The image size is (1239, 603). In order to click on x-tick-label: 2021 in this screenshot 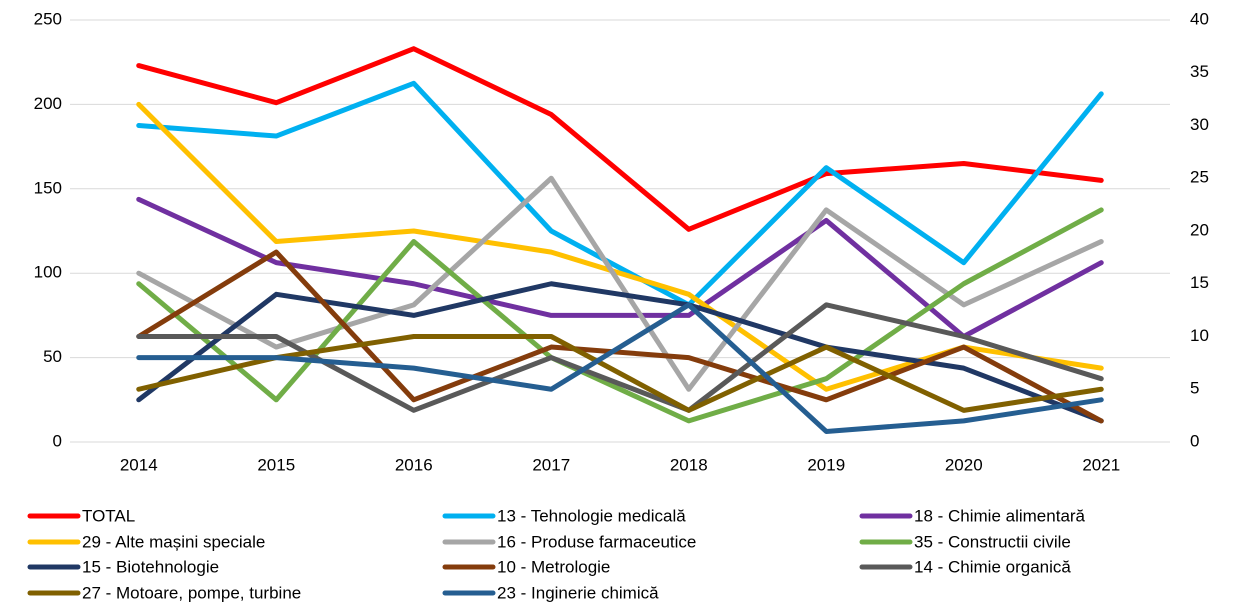, I will do `click(1101, 464)`.